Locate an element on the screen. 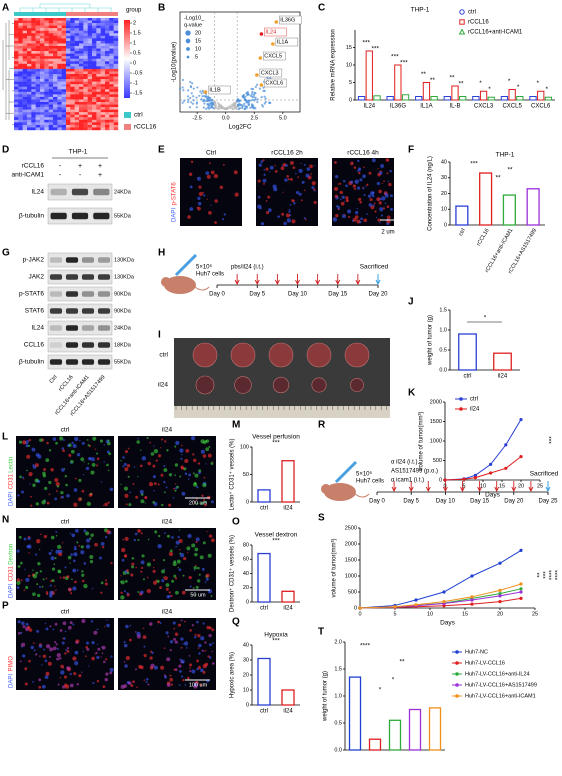 This screenshot has height=776, width=562. legend-label: rCCL16 is located at coordinates (145, 127).